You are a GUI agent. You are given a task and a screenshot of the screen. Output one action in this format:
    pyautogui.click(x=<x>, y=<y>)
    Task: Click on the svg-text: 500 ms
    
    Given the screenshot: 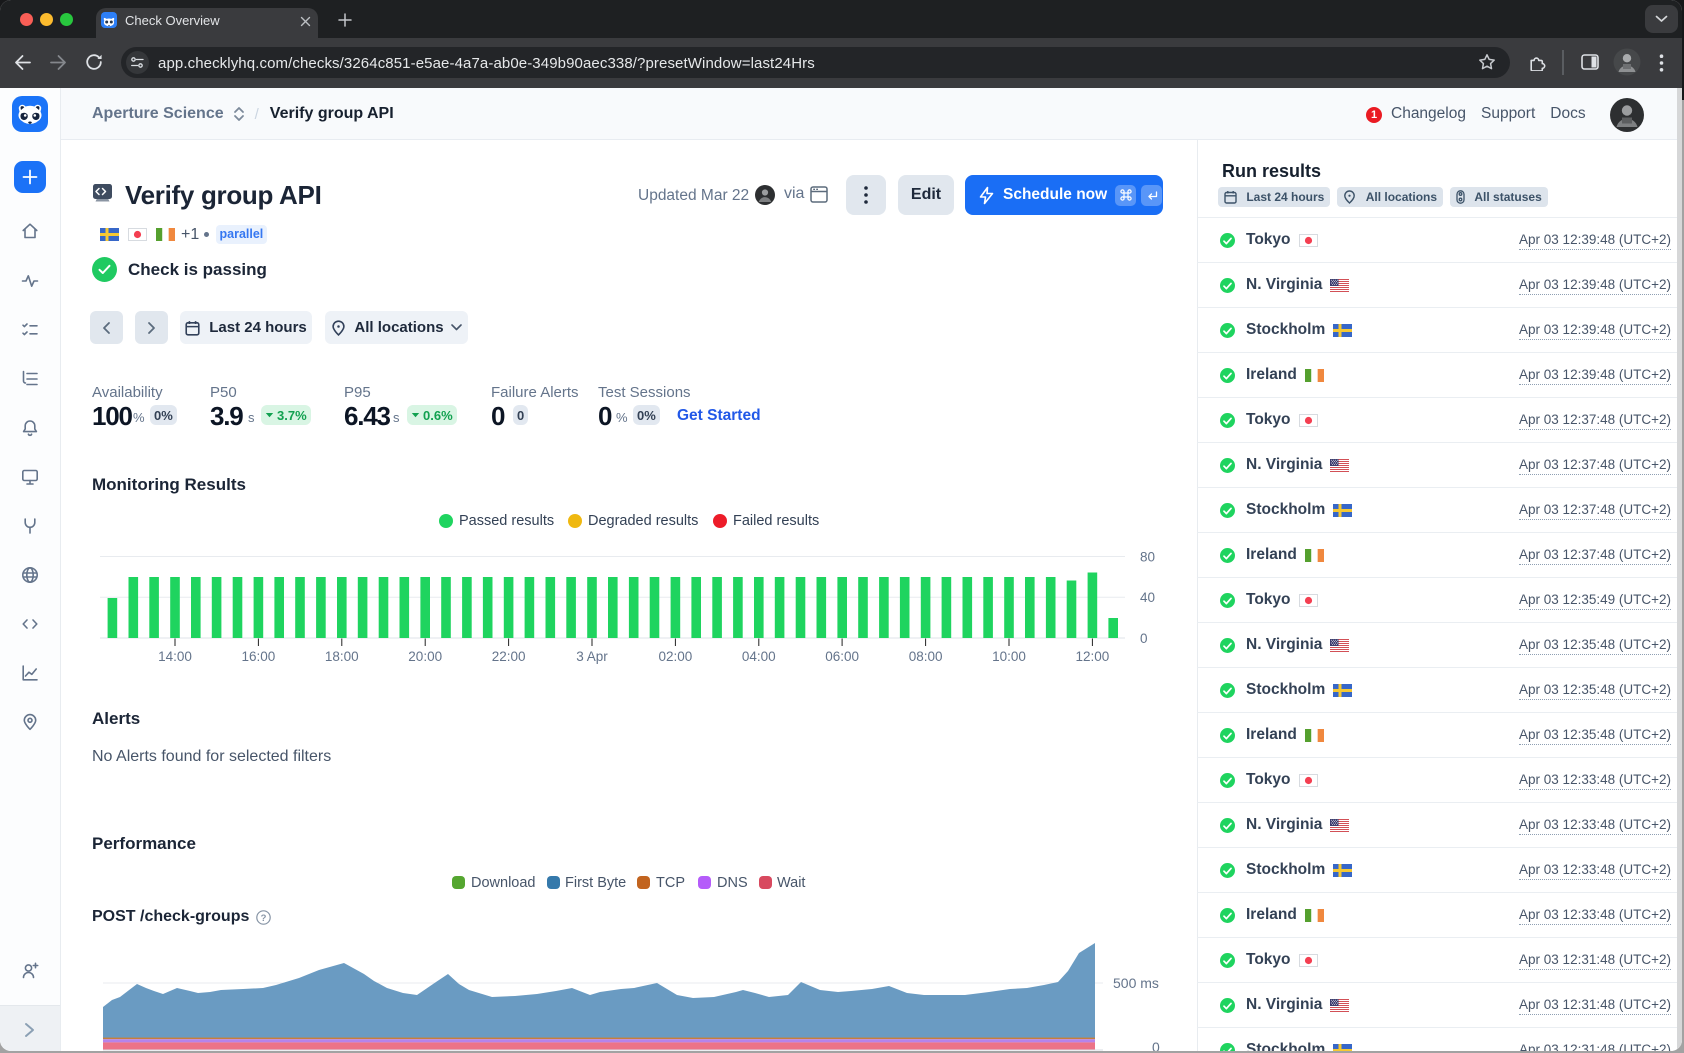 What is the action you would take?
    pyautogui.click(x=1136, y=983)
    